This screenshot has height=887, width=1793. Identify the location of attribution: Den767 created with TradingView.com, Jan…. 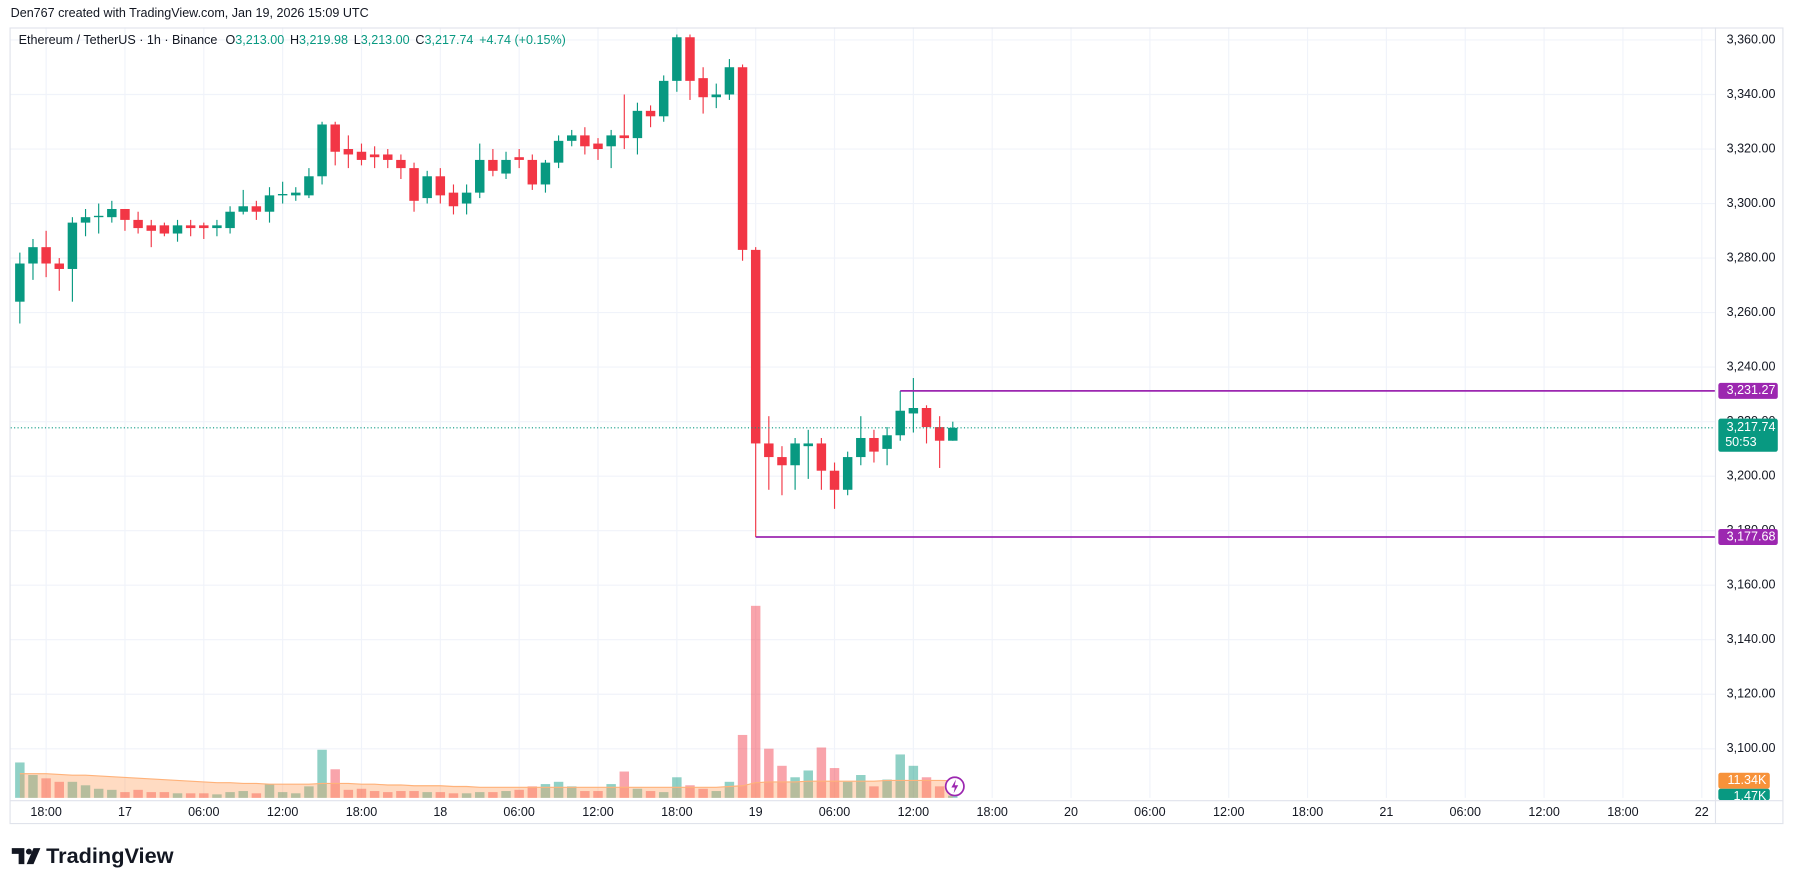
(190, 13).